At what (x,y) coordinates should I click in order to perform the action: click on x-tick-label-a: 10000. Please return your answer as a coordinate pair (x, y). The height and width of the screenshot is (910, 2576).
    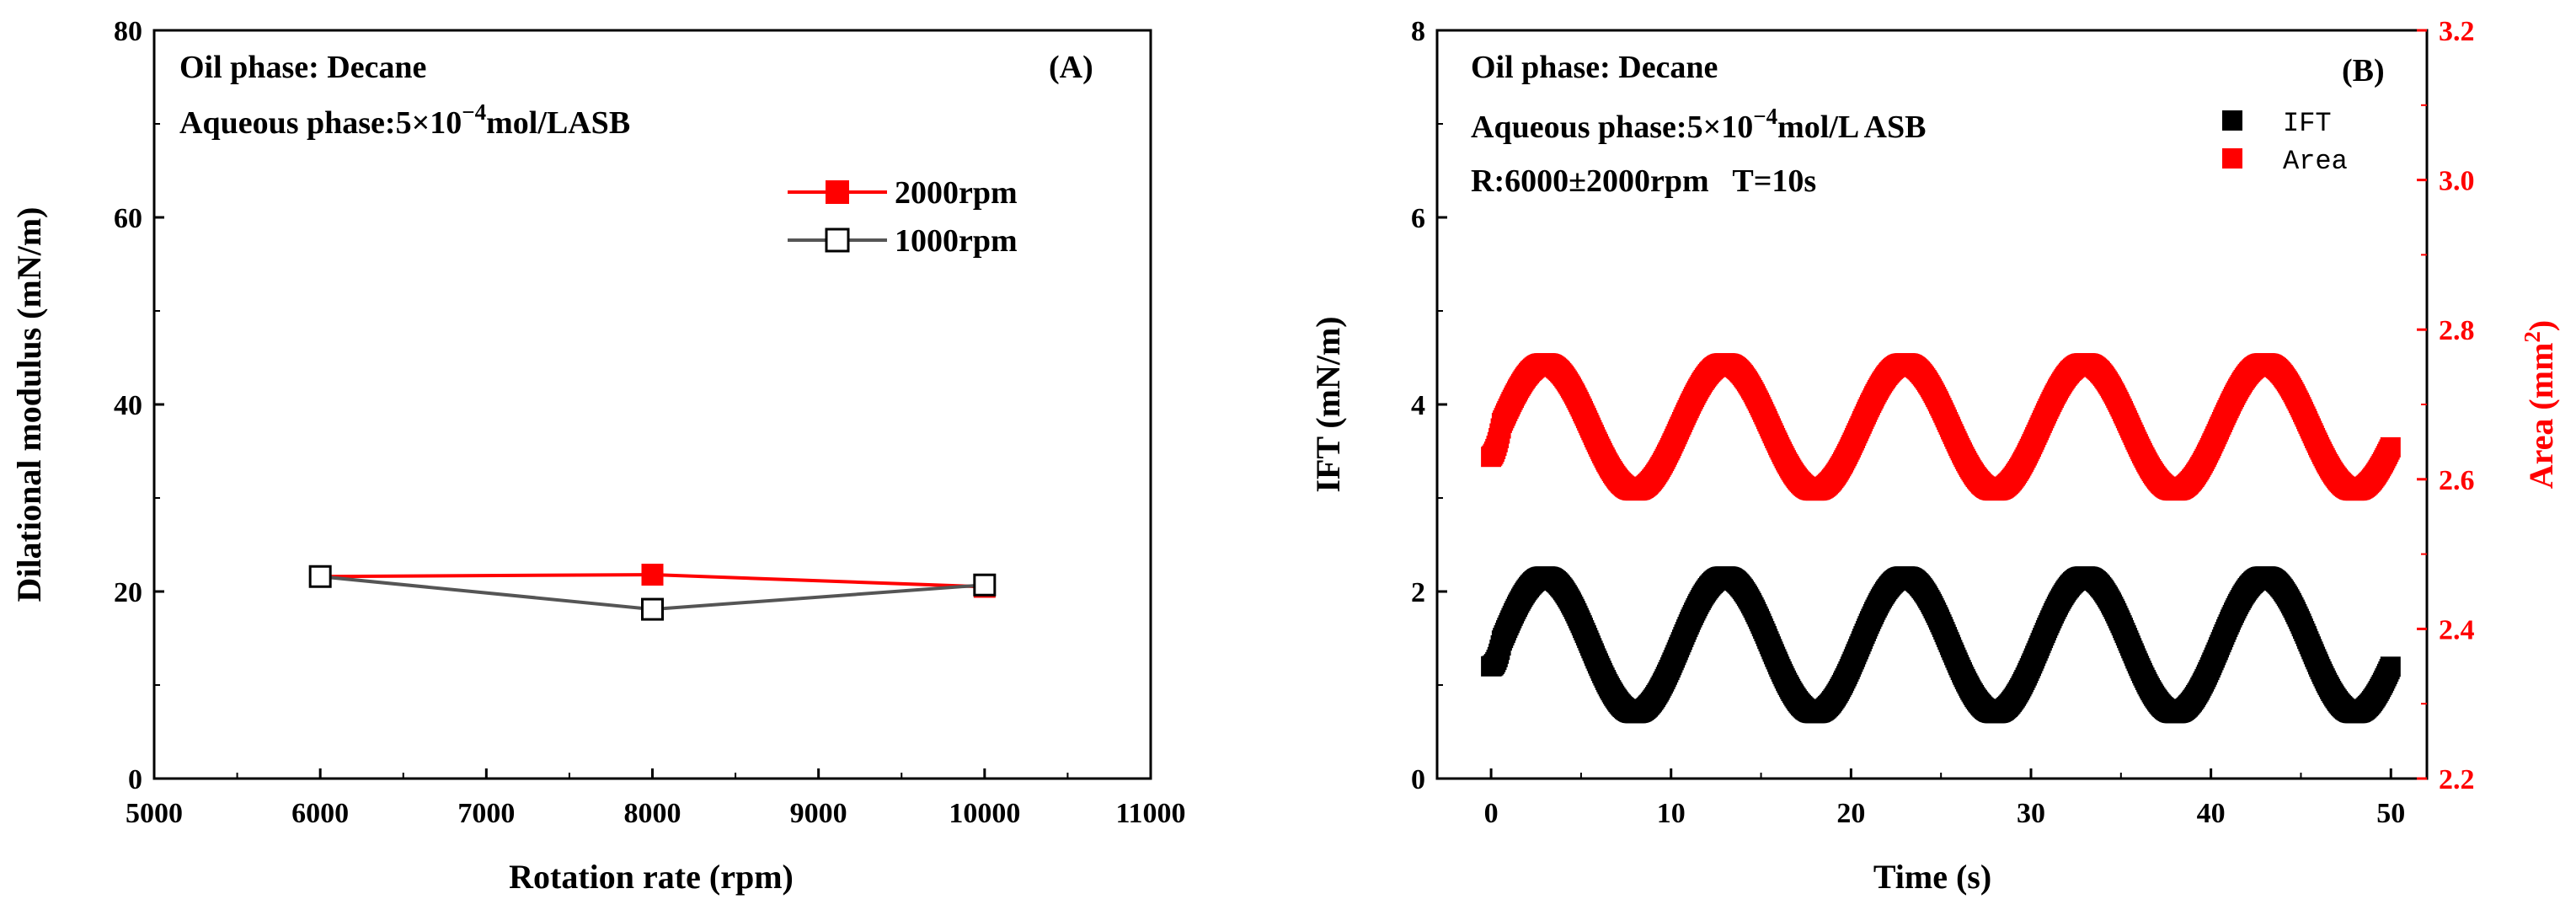
    Looking at the image, I should click on (984, 813).